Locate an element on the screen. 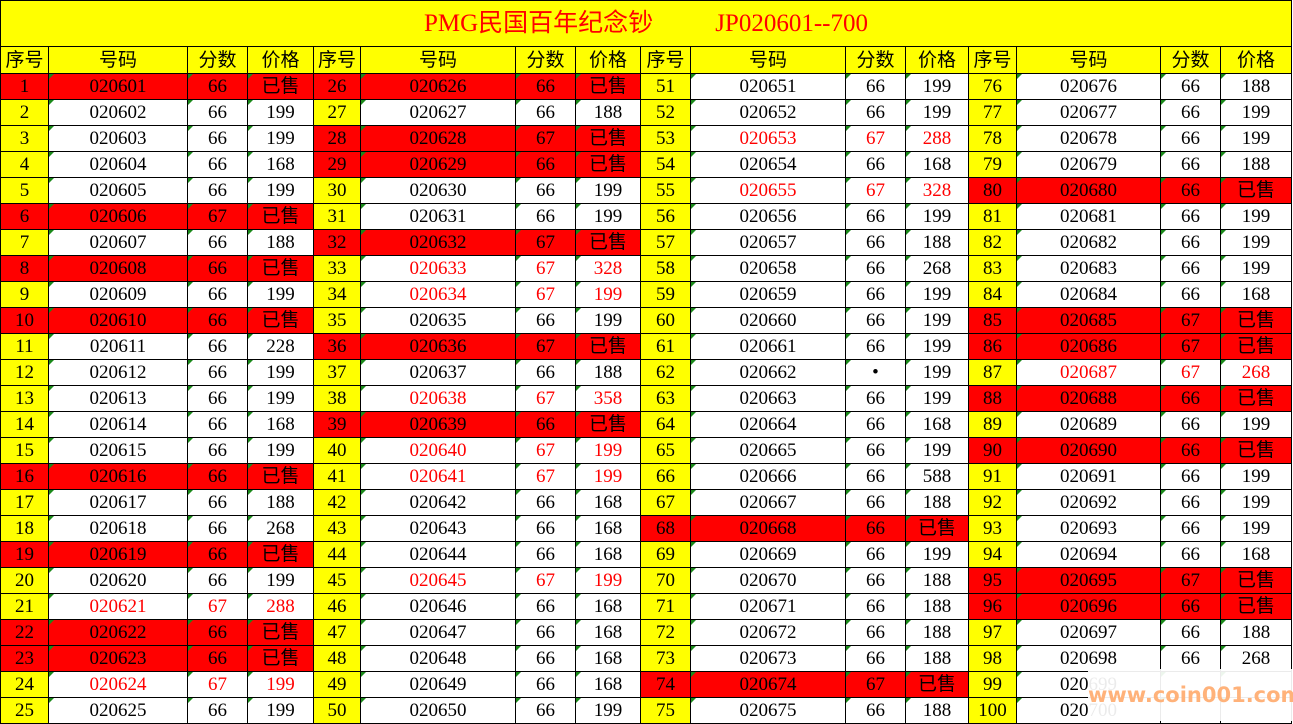  cell-seq: 47 is located at coordinates (337, 632).